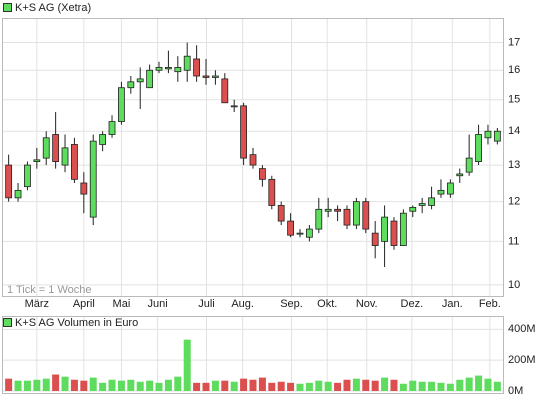 This screenshot has width=545, height=401. Describe the element at coordinates (514, 285) in the screenshot. I see `y-tick-label: 10` at that location.